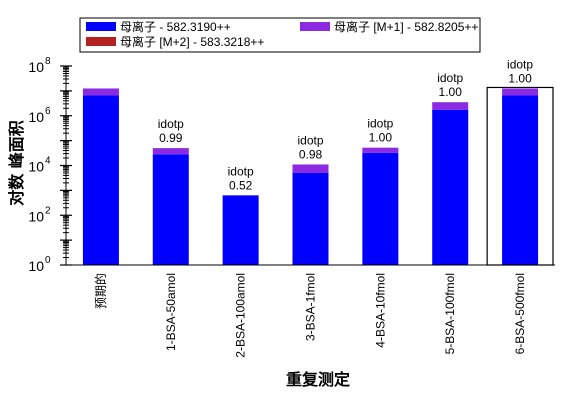 The image size is (582, 400). I want to click on idotp-value: 0.98, so click(311, 154).